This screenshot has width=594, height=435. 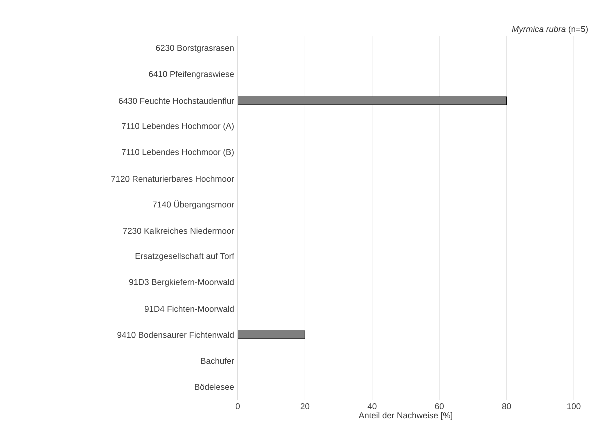 What do you see at coordinates (178, 153) in the screenshot?
I see `y-tick-label: 7110 Lebendes Hochmoor (B)` at bounding box center [178, 153].